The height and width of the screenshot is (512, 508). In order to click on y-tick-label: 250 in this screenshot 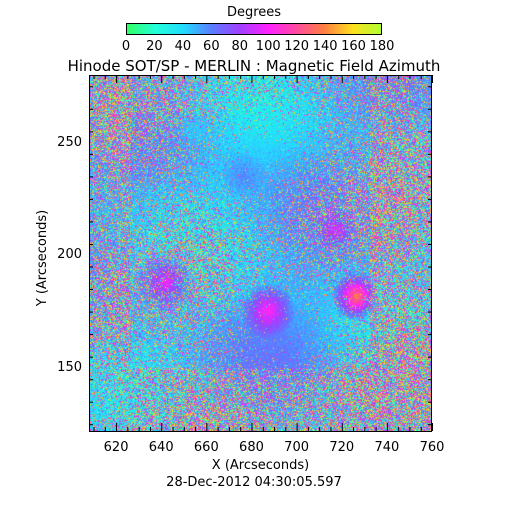, I will do `click(69, 142)`.